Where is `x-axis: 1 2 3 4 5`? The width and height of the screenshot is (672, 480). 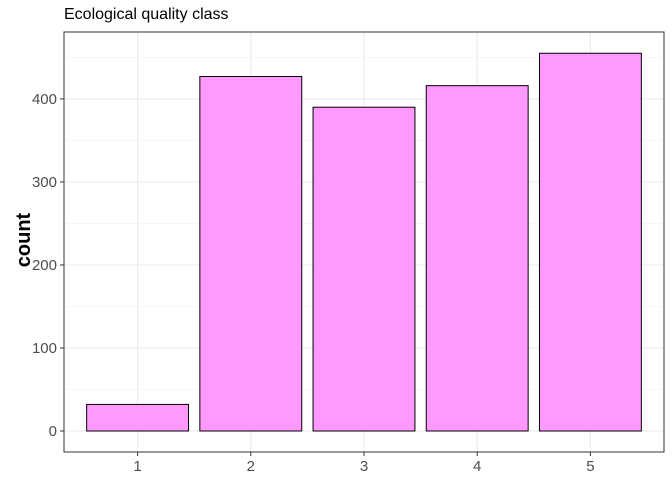
x-axis: 1 2 3 4 5 is located at coordinates (364, 463).